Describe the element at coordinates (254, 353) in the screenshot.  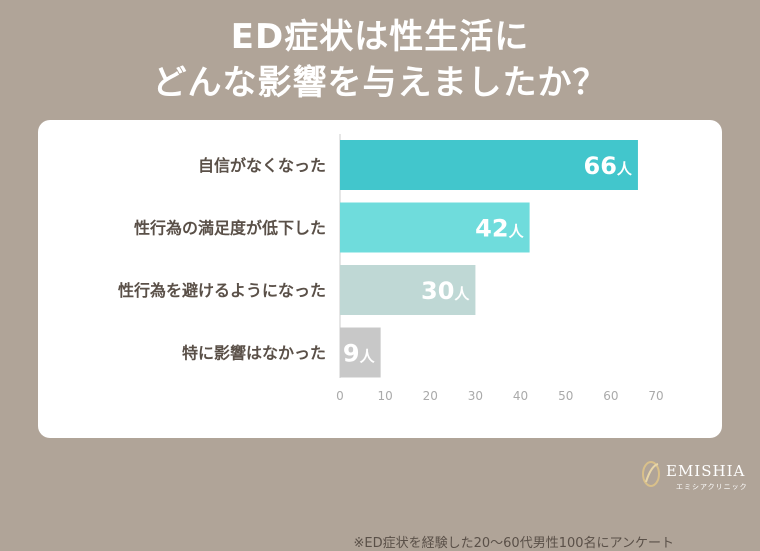
I see `category-label-3: 特に影響はなかった` at that location.